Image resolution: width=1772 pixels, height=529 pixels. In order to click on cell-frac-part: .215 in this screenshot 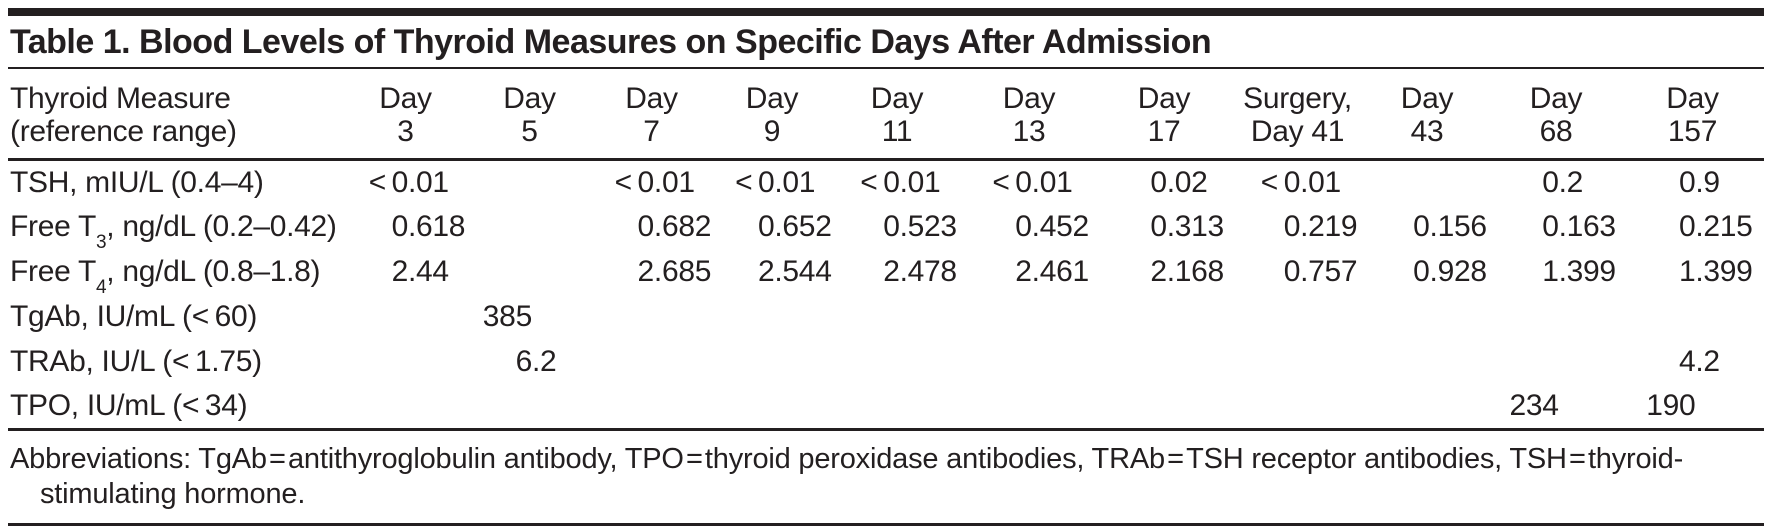, I will do `click(1724, 226)`.